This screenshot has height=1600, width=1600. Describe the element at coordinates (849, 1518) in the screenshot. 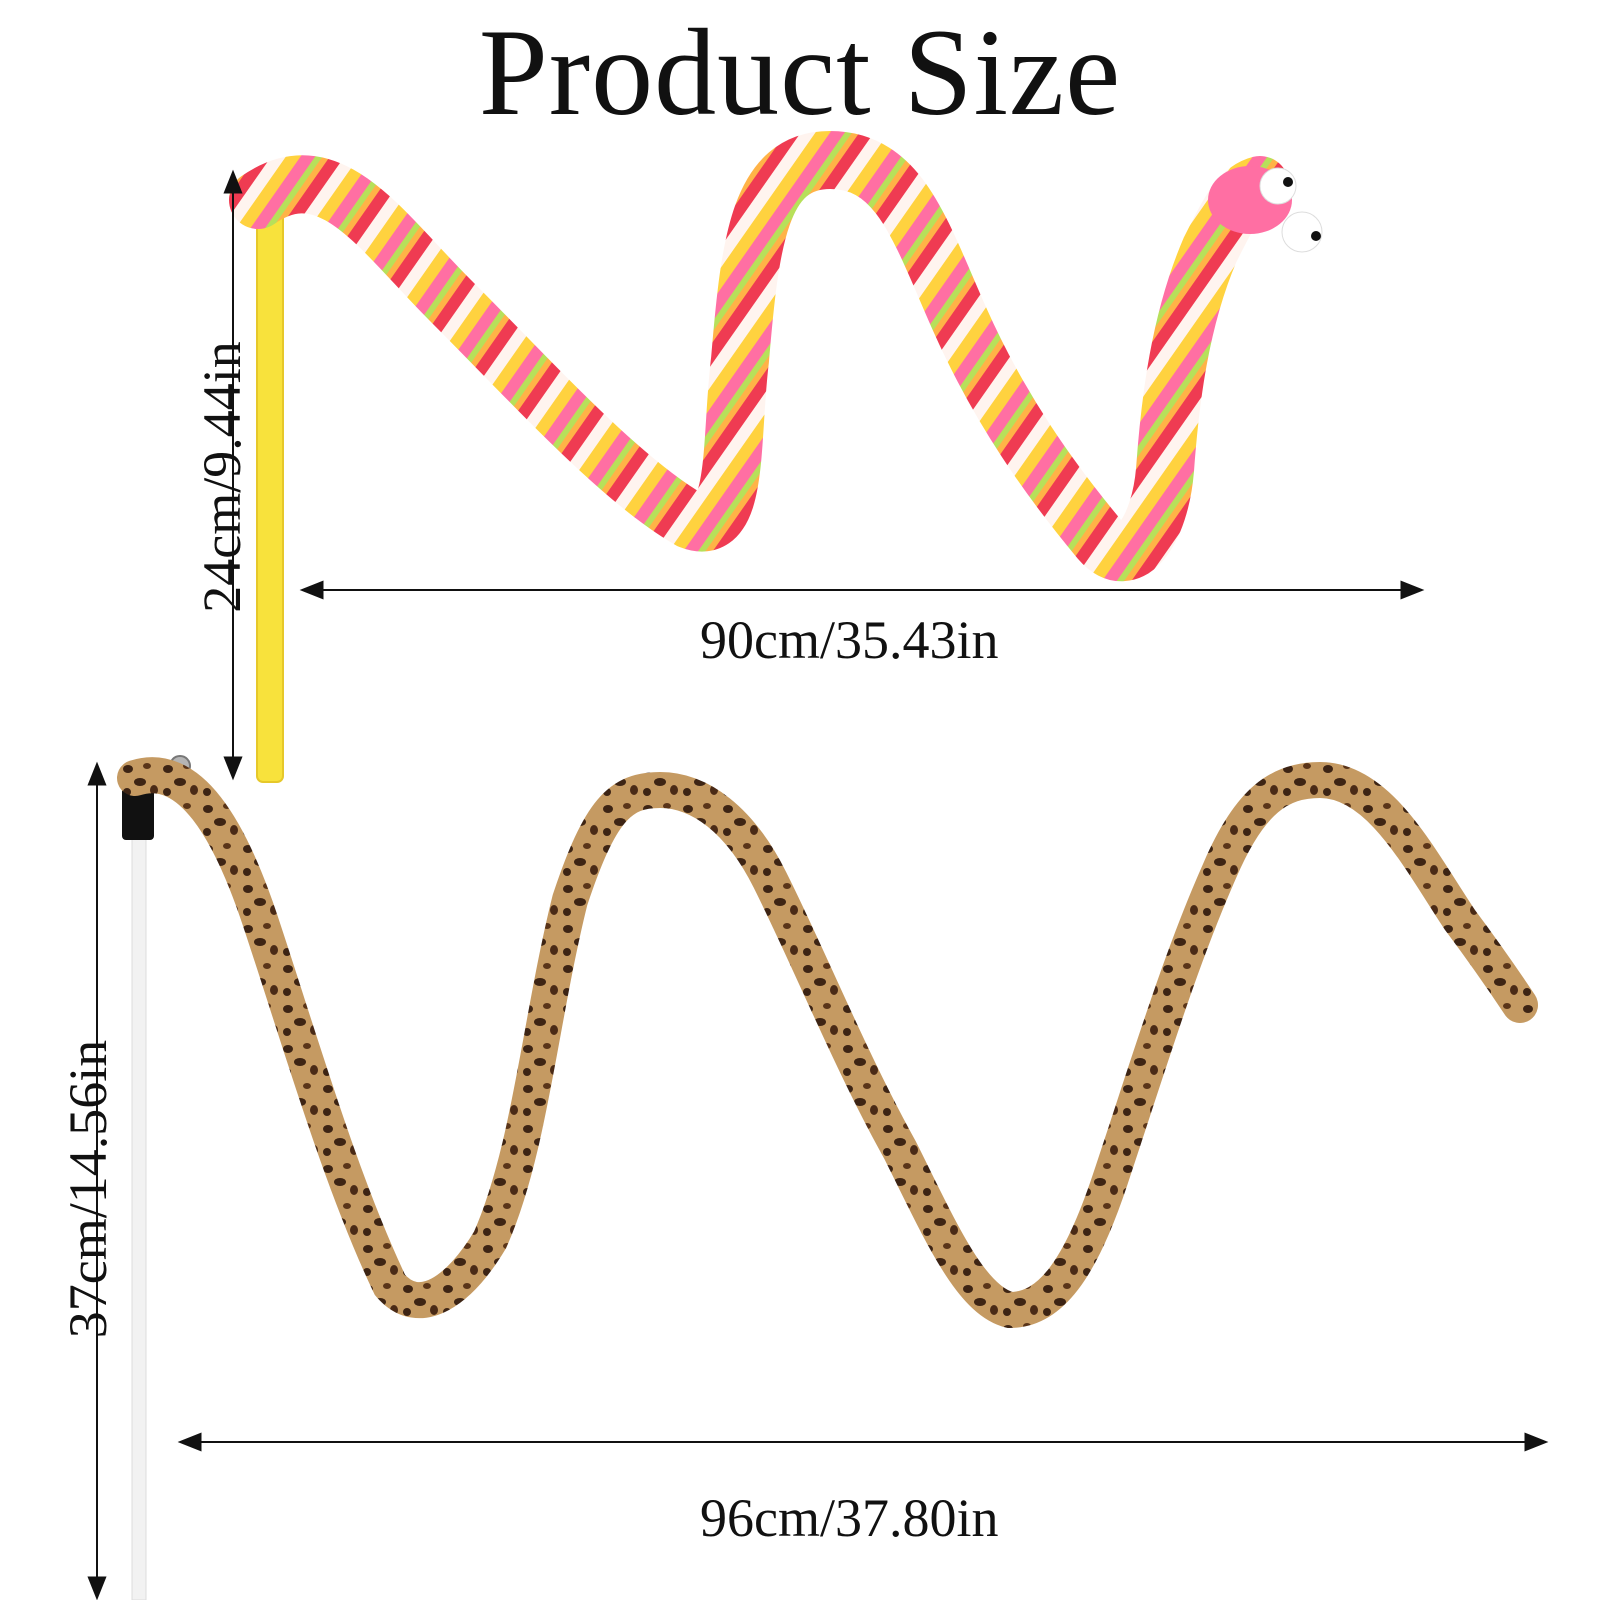

I see `width-label-2: 96cm/37.80in` at that location.